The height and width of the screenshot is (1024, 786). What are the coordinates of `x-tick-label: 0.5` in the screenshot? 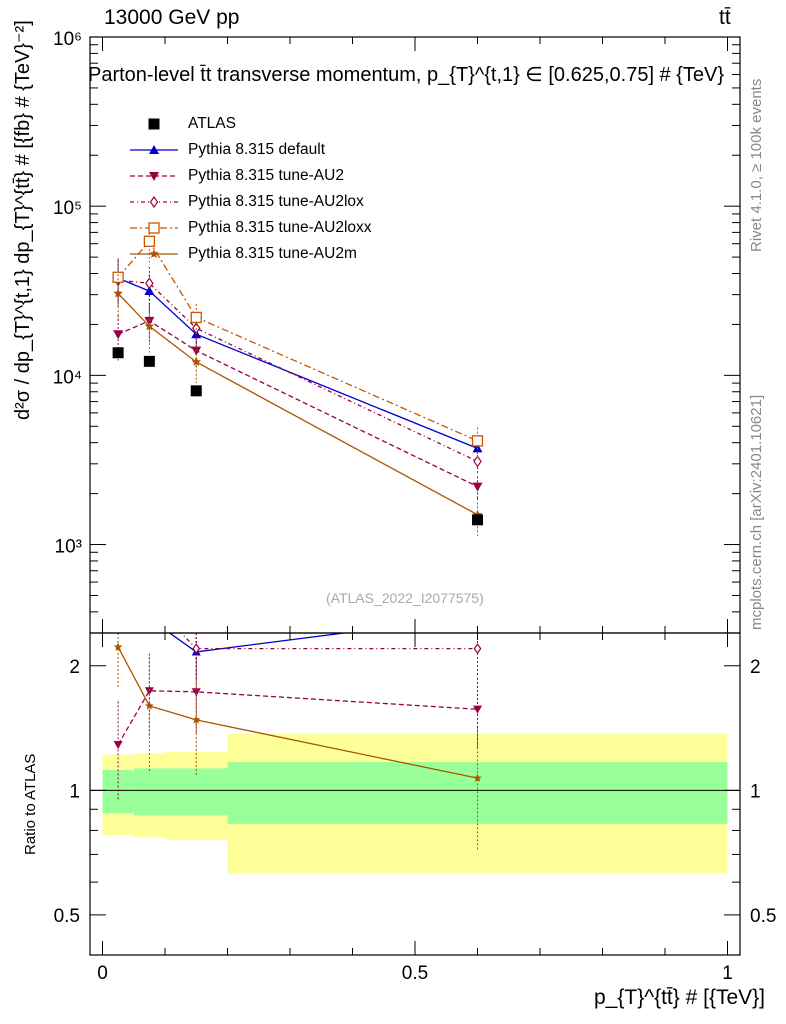 It's located at (415, 973).